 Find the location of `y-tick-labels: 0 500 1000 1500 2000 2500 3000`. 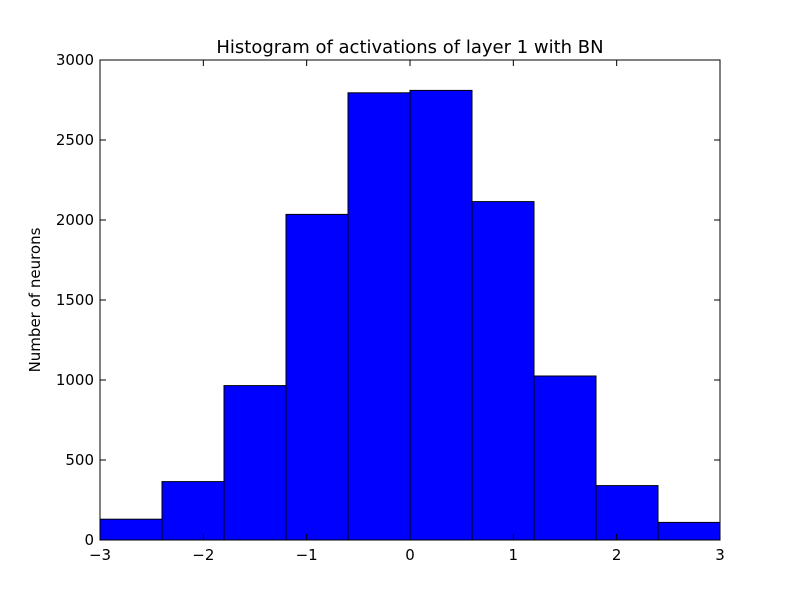

y-tick-labels: 0 500 1000 1500 2000 2500 3000 is located at coordinates (75, 300).